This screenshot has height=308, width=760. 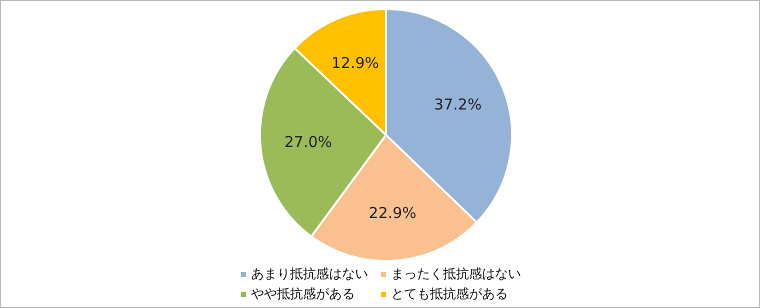 I want to click on legend-label: とても抵抗感がある, so click(x=449, y=294).